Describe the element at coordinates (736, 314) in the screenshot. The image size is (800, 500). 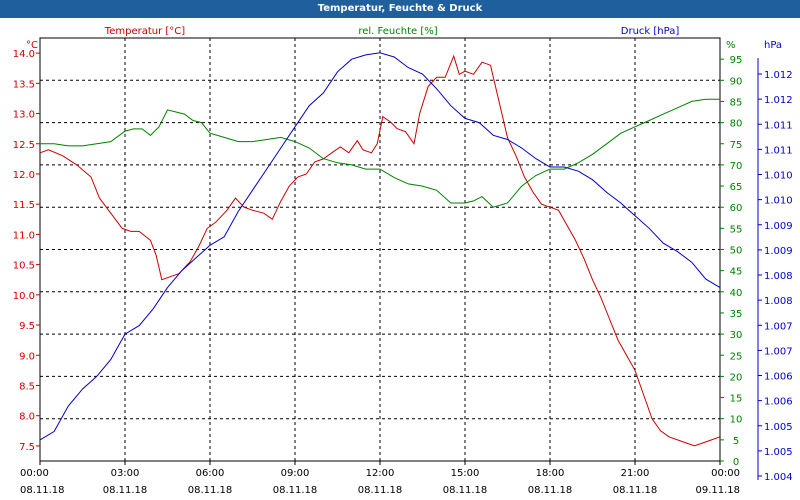
I see `humidity-tick-label: 35` at that location.